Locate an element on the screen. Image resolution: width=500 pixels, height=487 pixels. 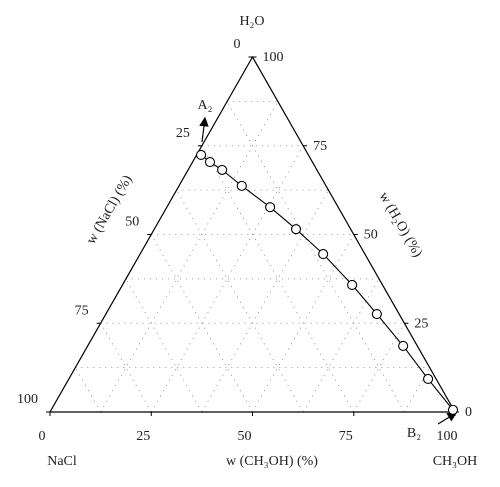
right-tick-label: 50 is located at coordinates (371, 235).